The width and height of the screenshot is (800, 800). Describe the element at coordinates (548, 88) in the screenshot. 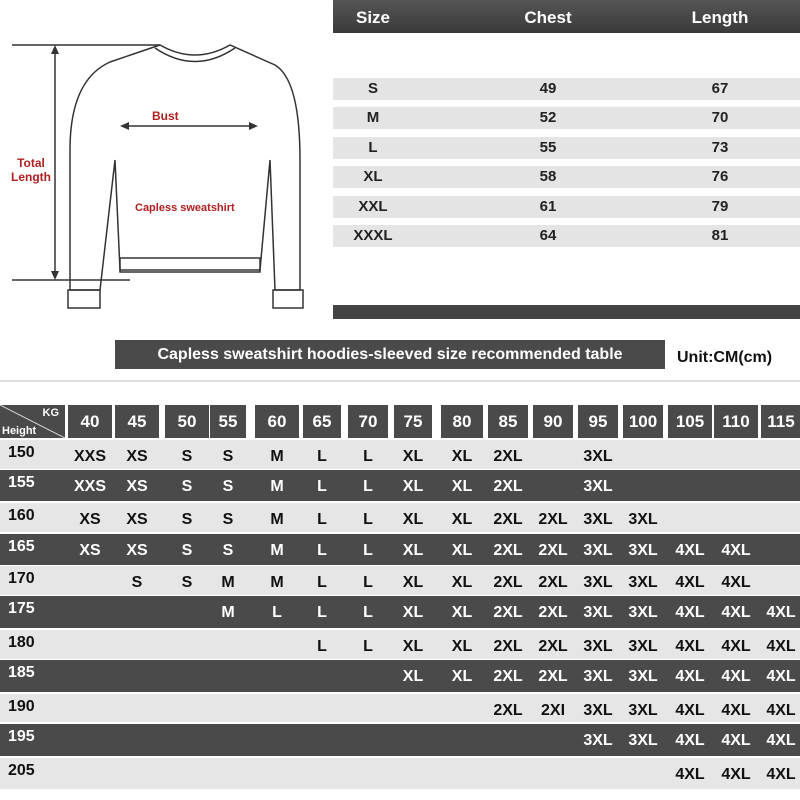

I see `chest-cell: 49` at that location.